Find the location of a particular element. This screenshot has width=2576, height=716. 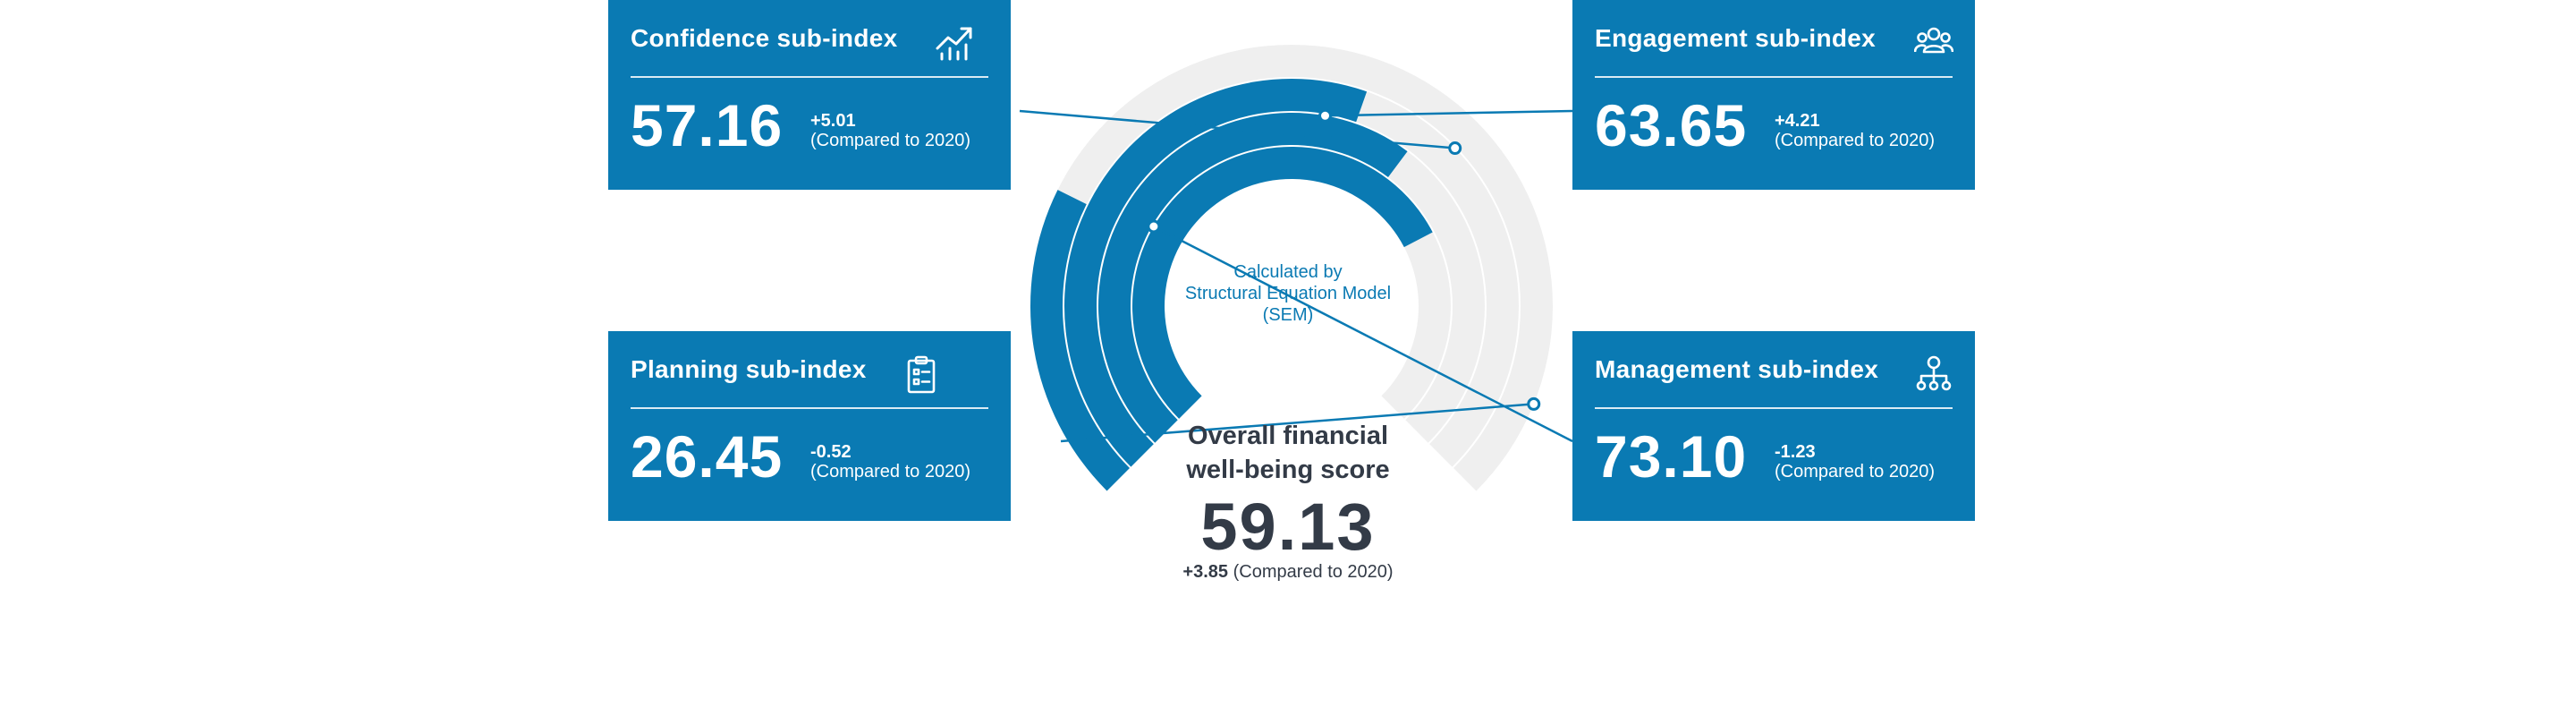

card-title: Planning sub-index is located at coordinates (749, 369).